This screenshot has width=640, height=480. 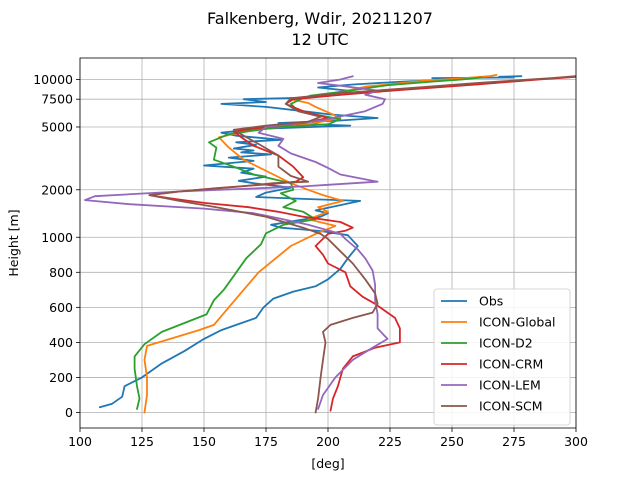 I want to click on x-tick-label: 250, so click(x=452, y=441).